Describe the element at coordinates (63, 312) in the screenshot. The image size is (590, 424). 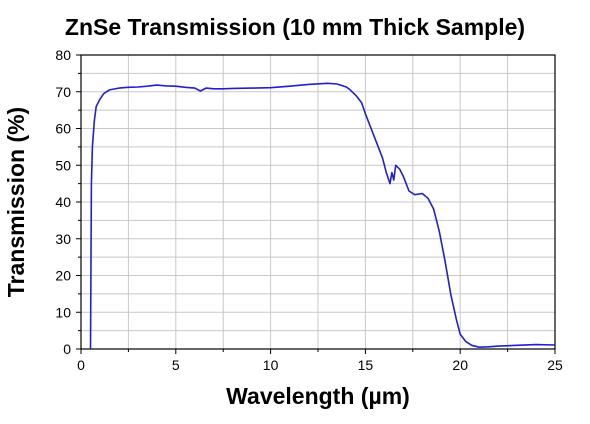
I see `y-tick-label: 10` at that location.